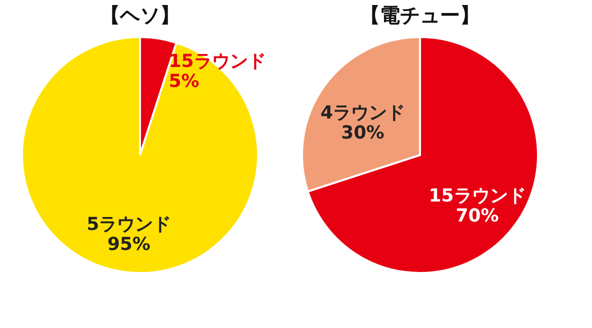 Image resolution: width=592 pixels, height=328 pixels. I want to click on chart-title: 【電チュー】, so click(420, 15).